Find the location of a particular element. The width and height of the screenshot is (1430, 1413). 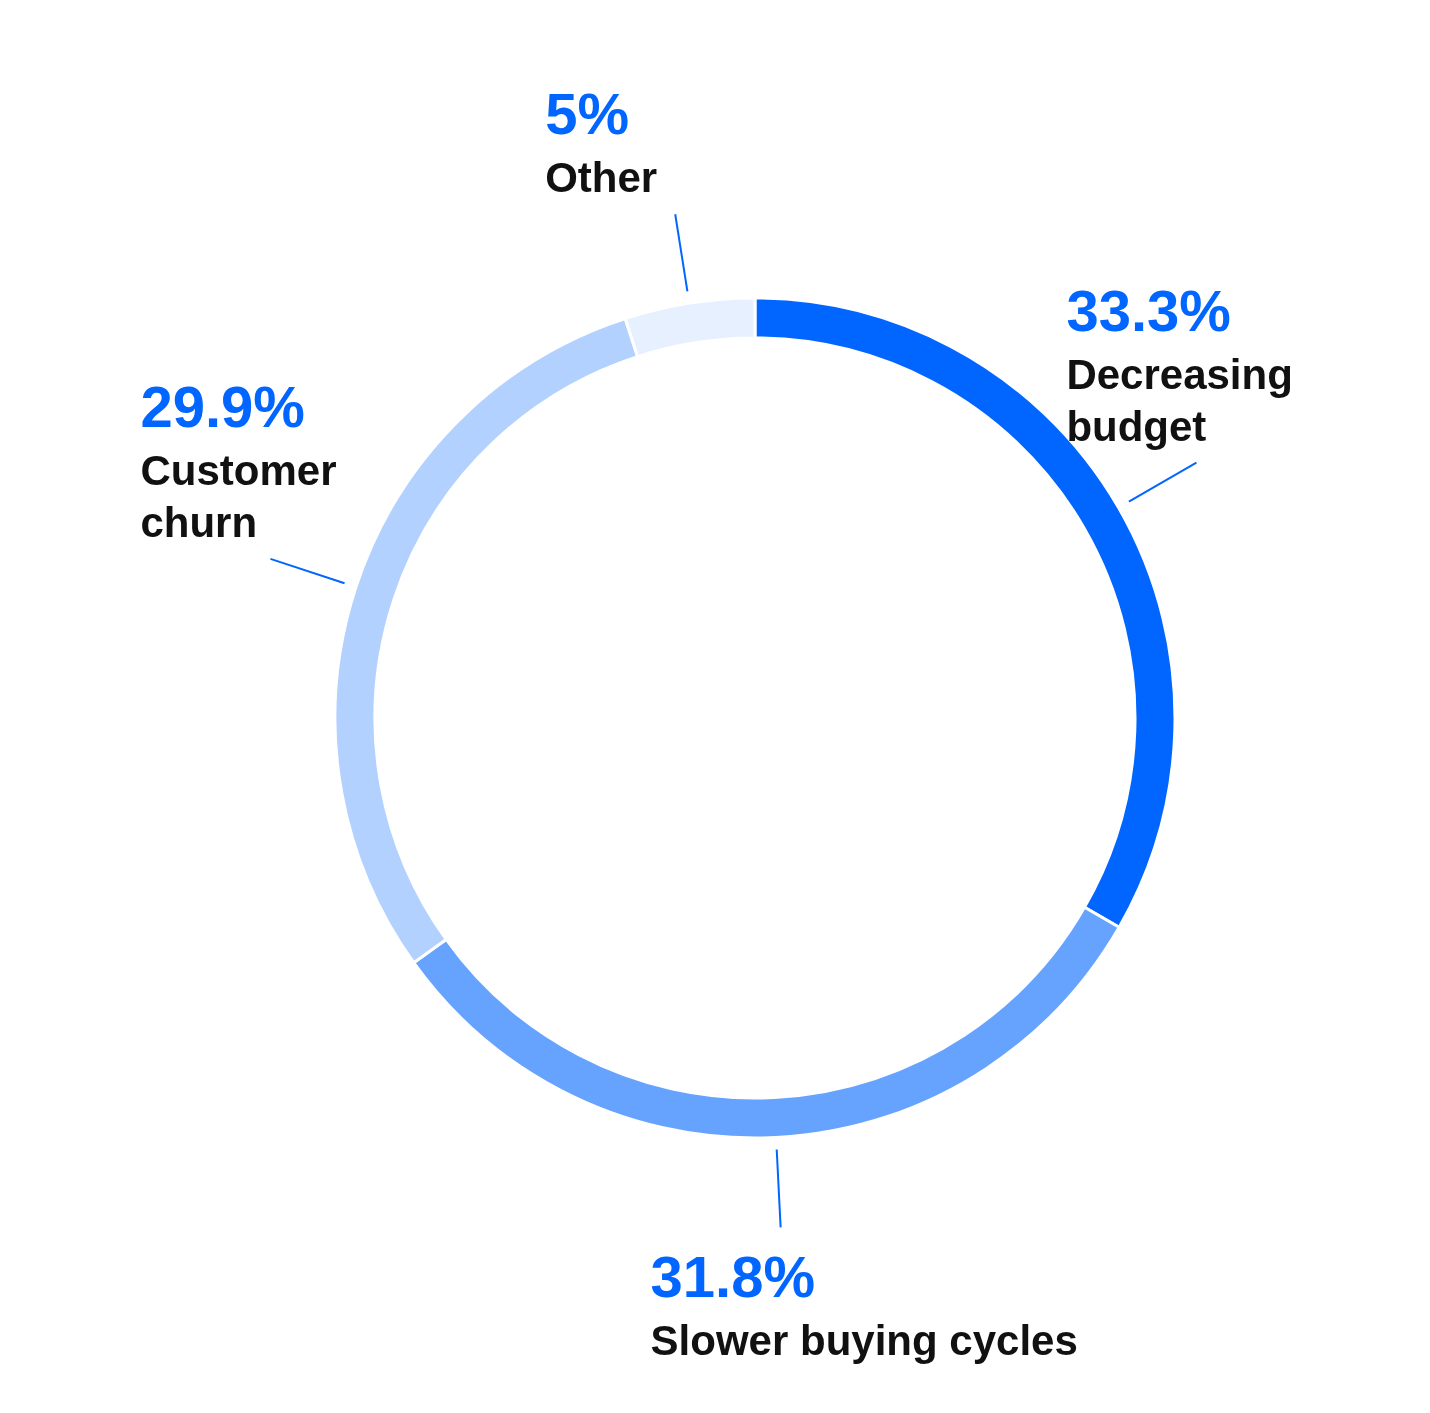

slice-label: Decreasing budget is located at coordinates (1179, 400).